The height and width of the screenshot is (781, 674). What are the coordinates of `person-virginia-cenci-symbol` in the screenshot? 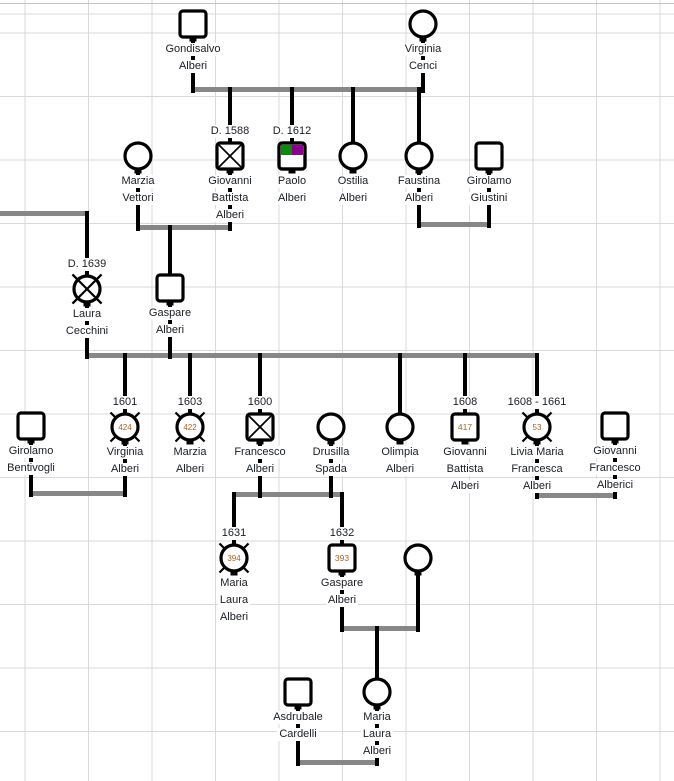 It's located at (423, 25).